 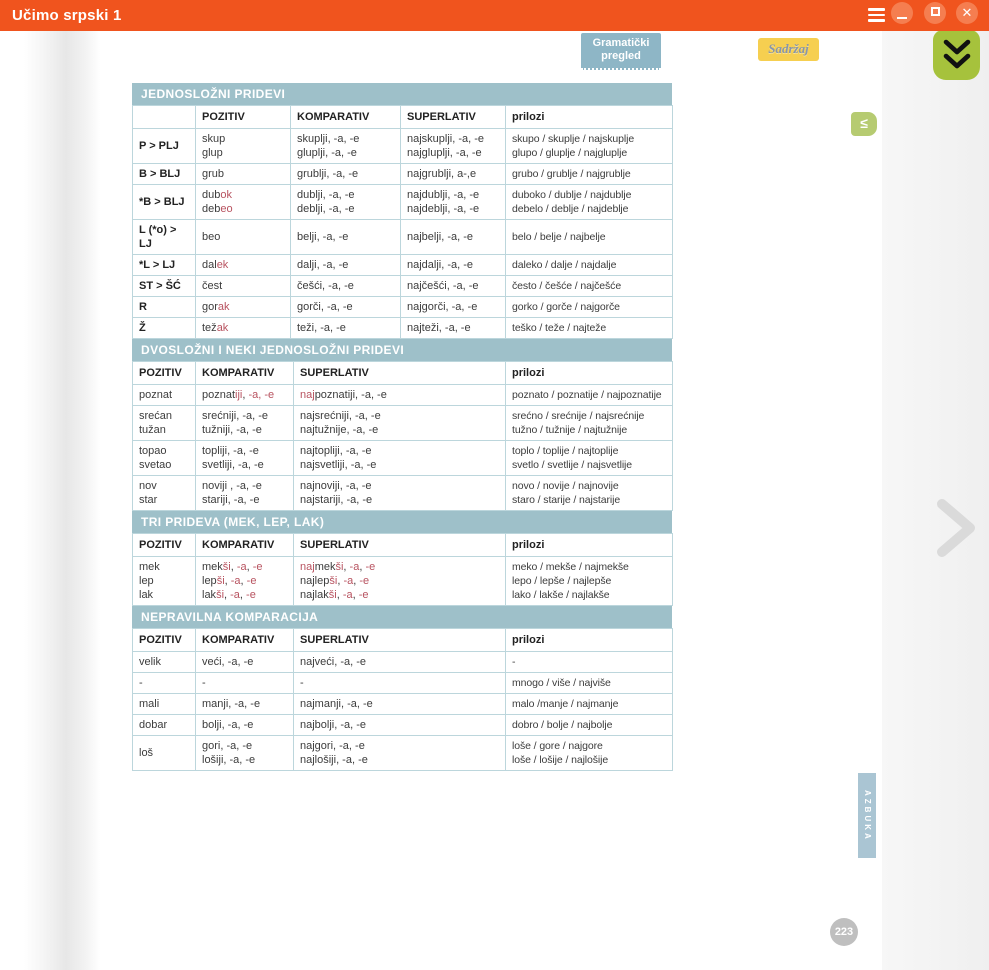 I want to click on table-cell: najsrećniji, -a, -e najtužnije, -a, -e, so click(x=399, y=423).